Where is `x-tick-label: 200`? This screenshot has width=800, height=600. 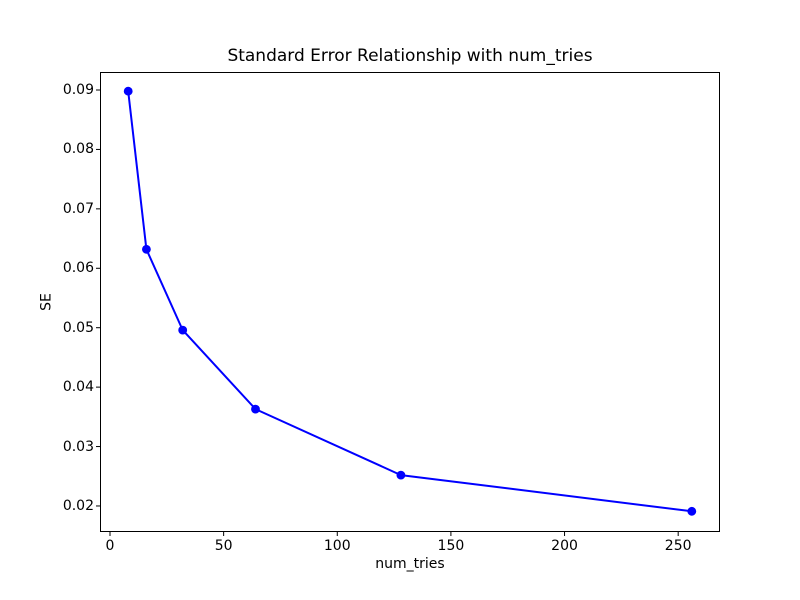 x-tick-label: 200 is located at coordinates (564, 546).